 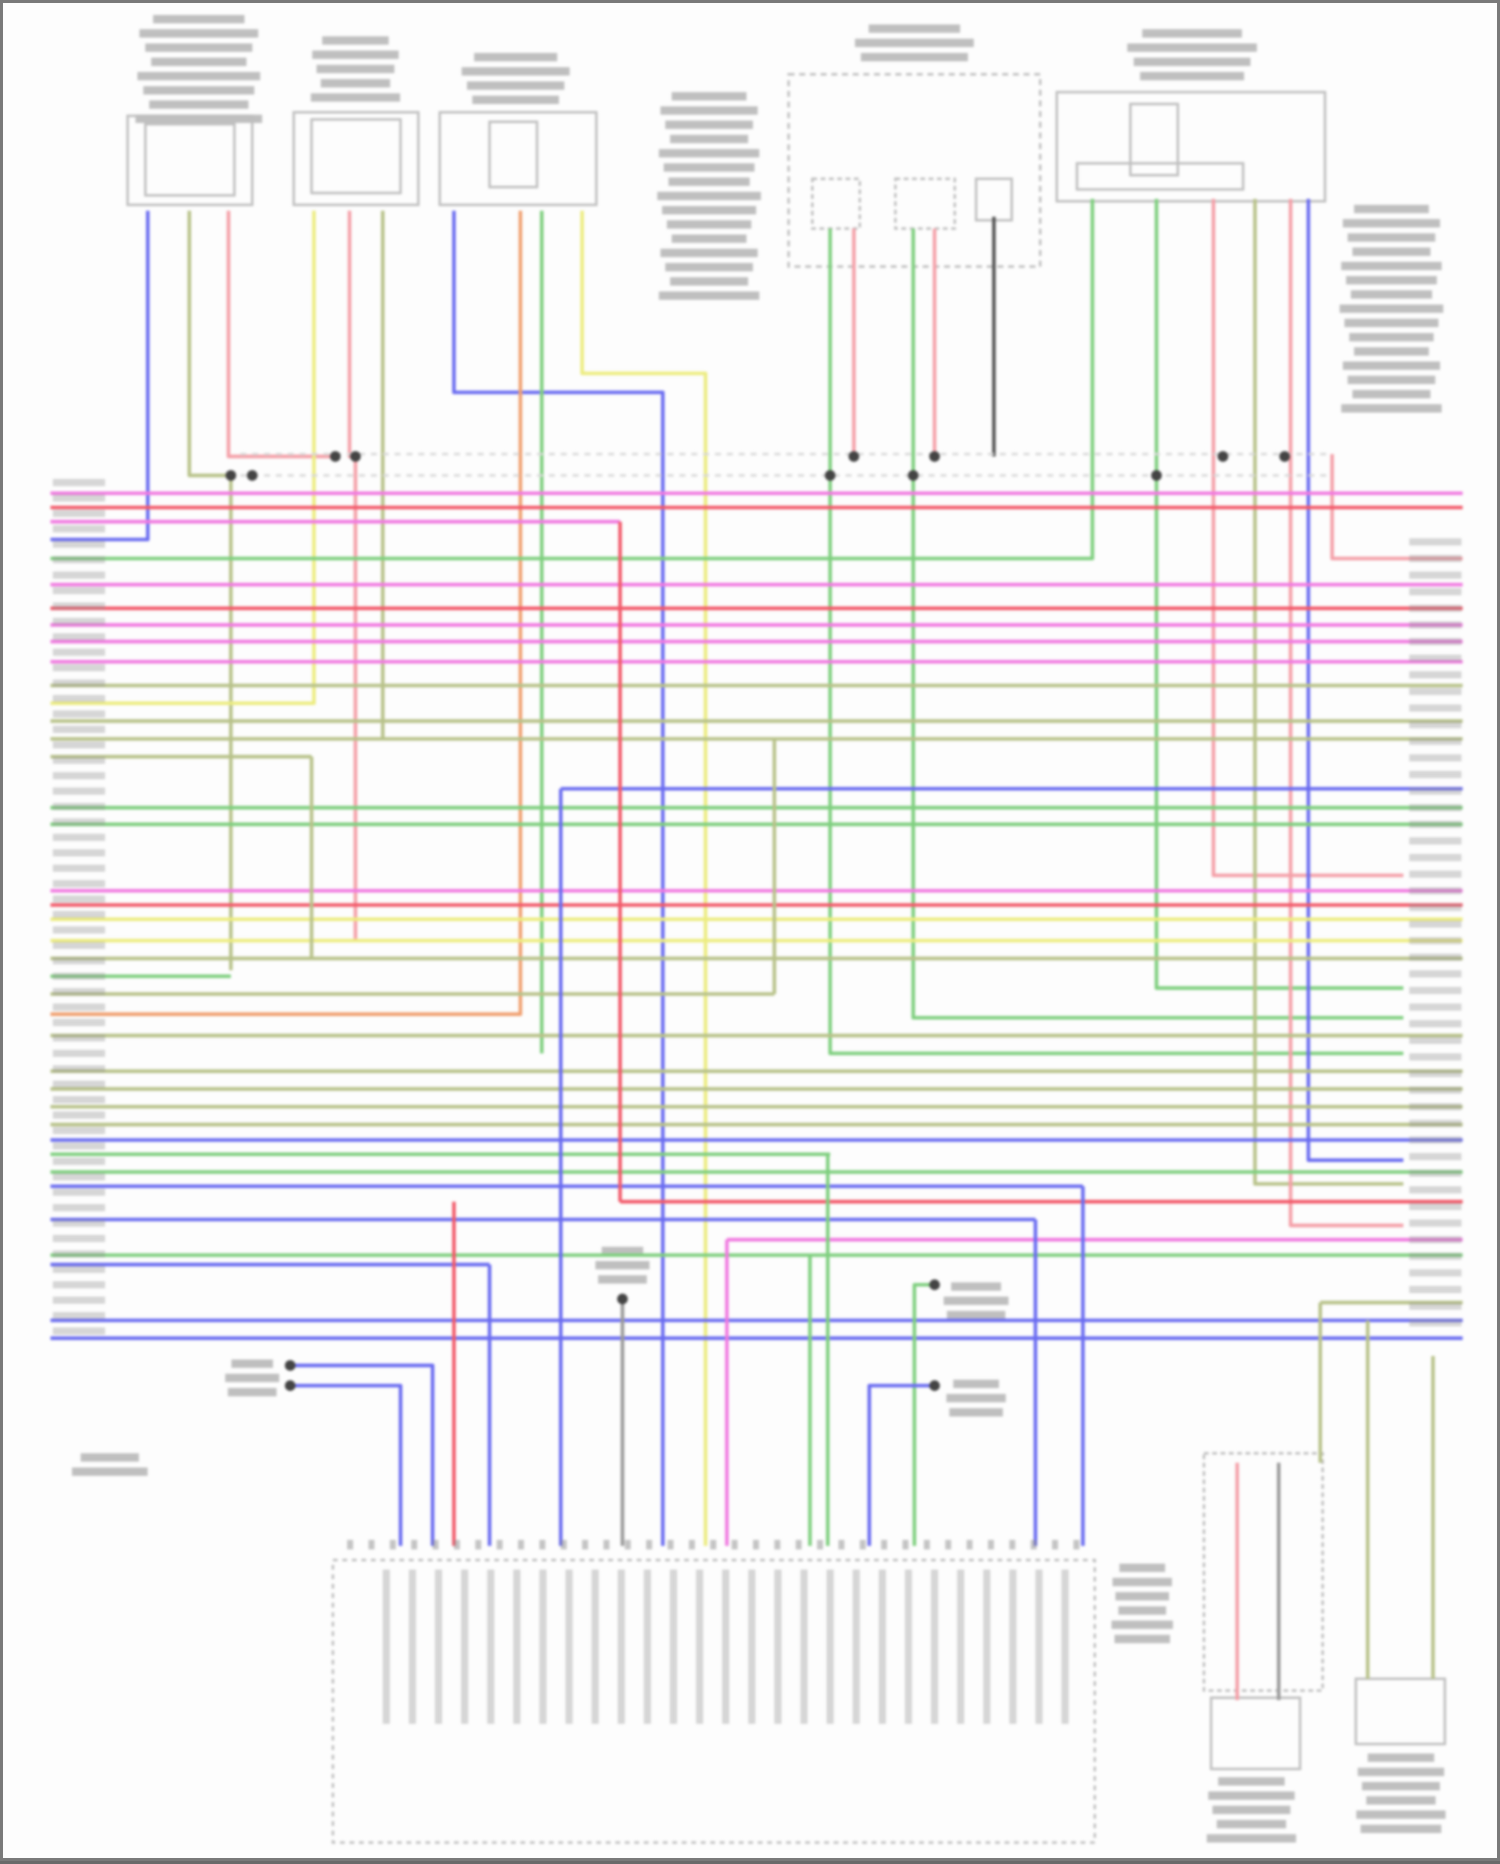 What do you see at coordinates (1400, 1711) in the screenshot?
I see `sensor-box` at bounding box center [1400, 1711].